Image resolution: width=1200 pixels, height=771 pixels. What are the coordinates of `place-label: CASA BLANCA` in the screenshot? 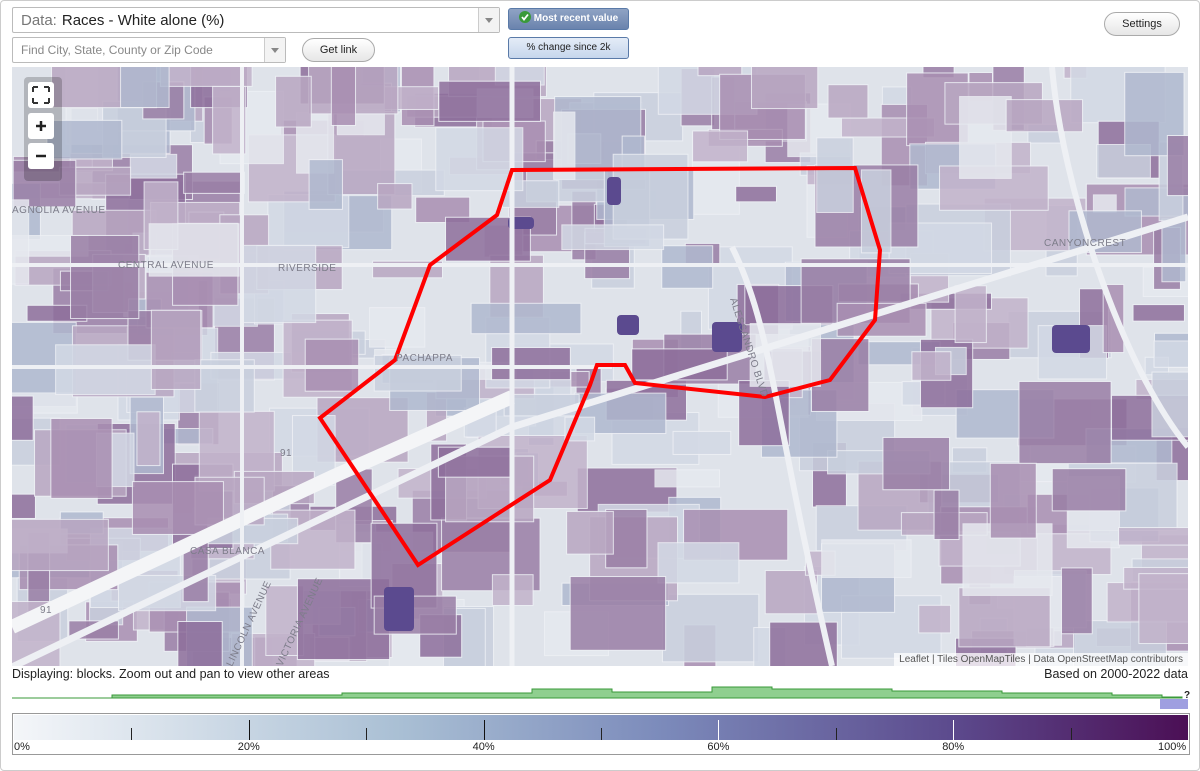 It's located at (227, 551).